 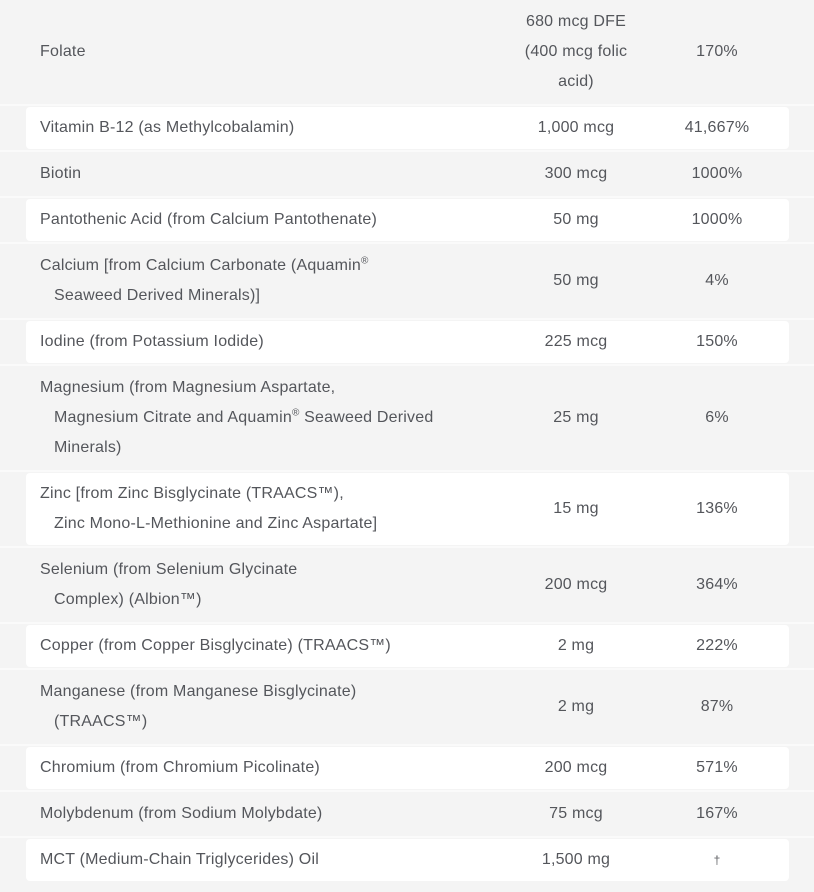 I want to click on nutrient-name: Iodine (from Potassium Iodide), so click(x=240, y=342).